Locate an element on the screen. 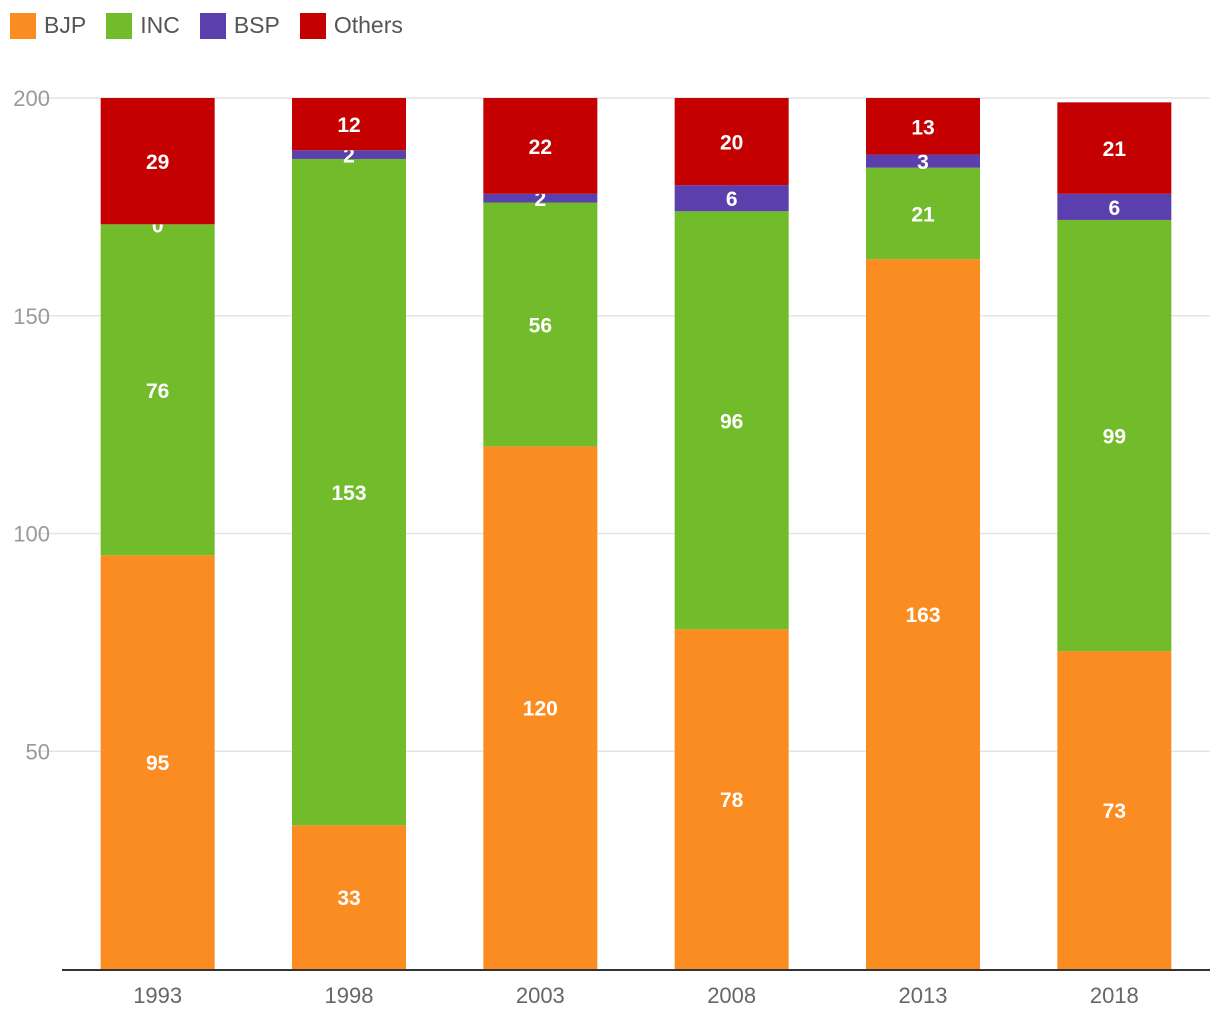 Image resolution: width=1220 pixels, height=1020 pixels. x-tick-label-2018: 2018 is located at coordinates (1114, 995).